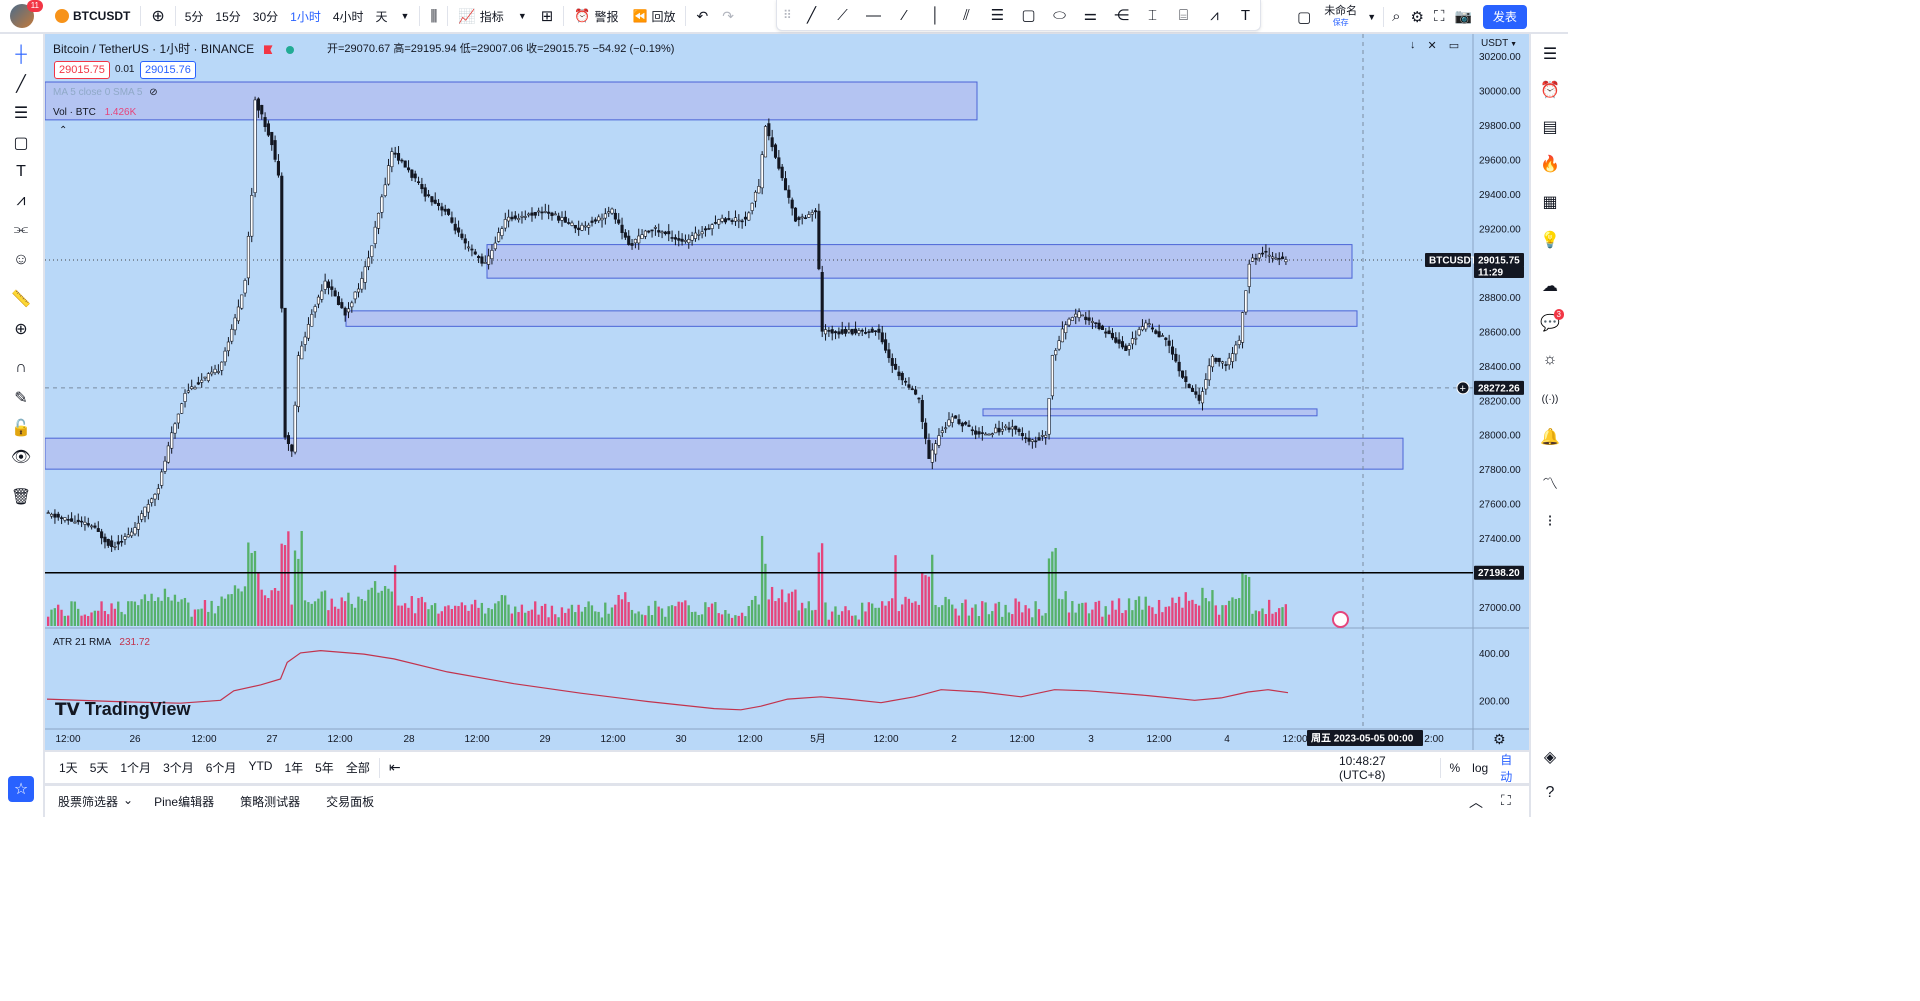  What do you see at coordinates (21, 172) in the screenshot?
I see `left-tool-4: T` at bounding box center [21, 172].